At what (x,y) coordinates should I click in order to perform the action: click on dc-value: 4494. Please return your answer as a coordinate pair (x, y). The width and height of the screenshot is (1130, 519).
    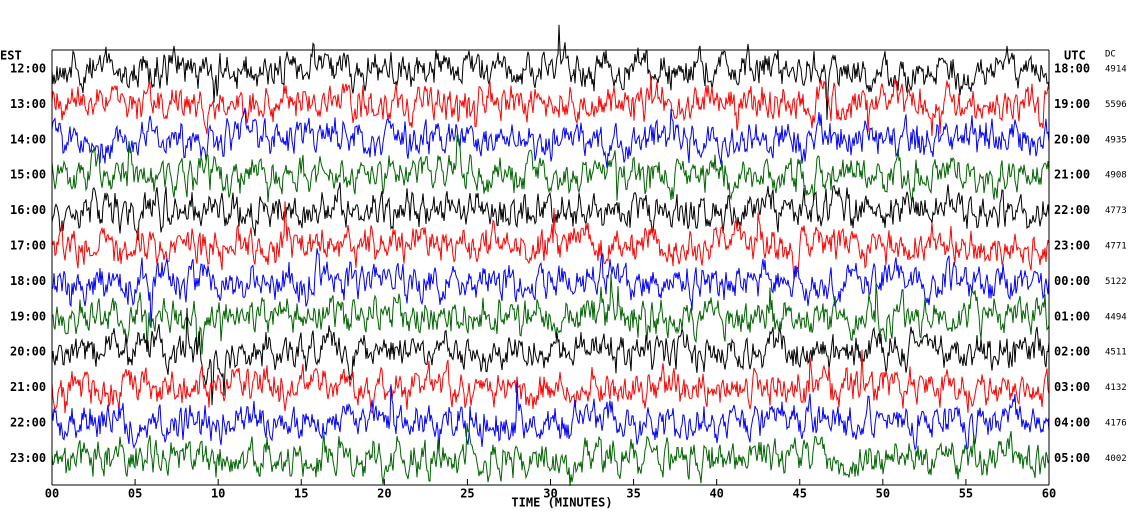
    Looking at the image, I should click on (1116, 317).